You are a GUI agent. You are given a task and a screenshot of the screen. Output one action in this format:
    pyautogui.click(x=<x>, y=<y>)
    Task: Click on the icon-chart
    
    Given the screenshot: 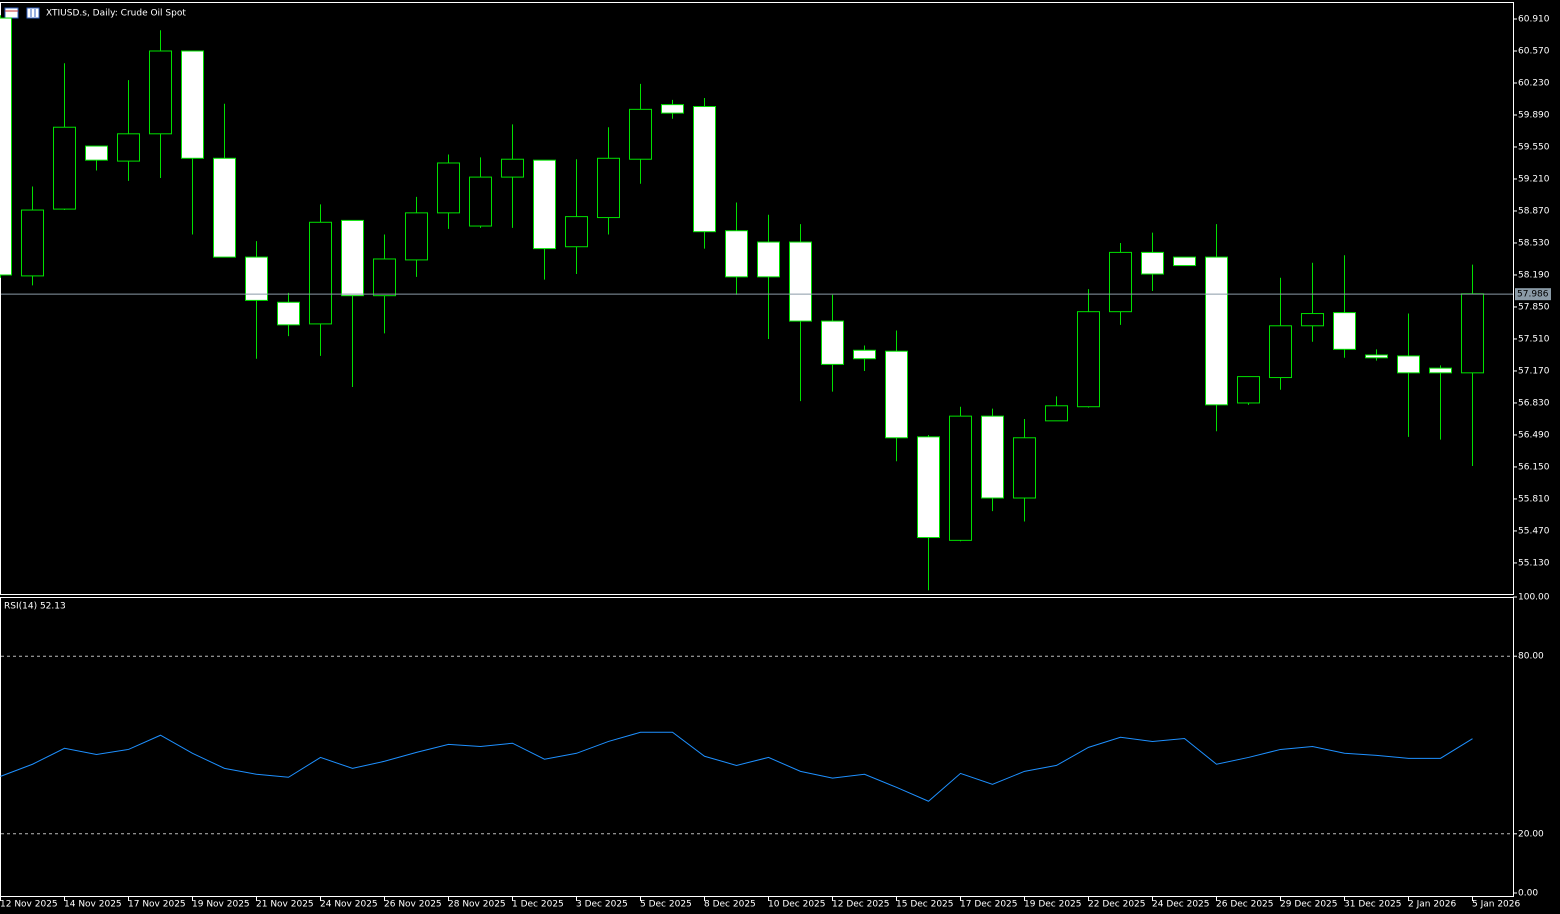 What is the action you would take?
    pyautogui.click(x=33, y=13)
    